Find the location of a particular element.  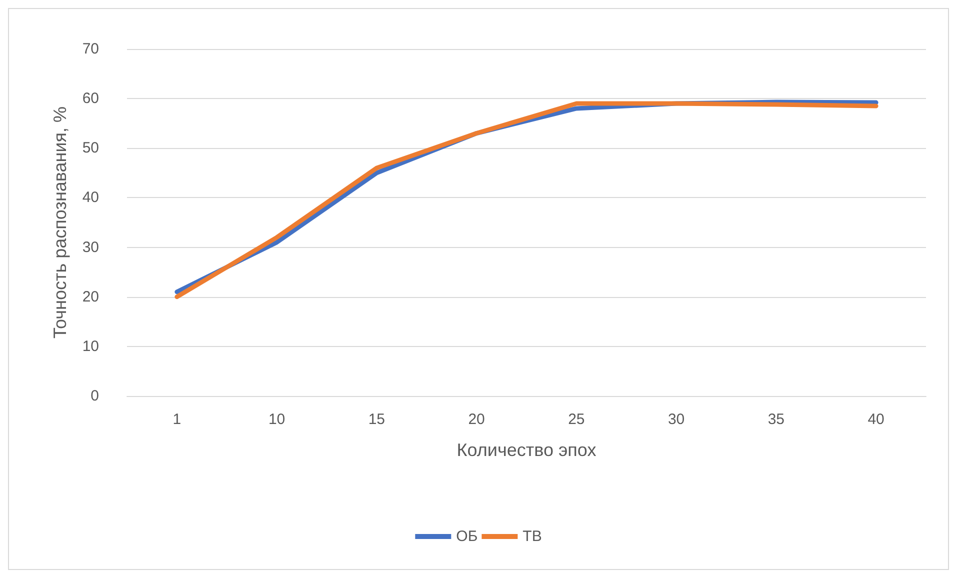

x-axis-title: Количество эпох is located at coordinates (526, 450).